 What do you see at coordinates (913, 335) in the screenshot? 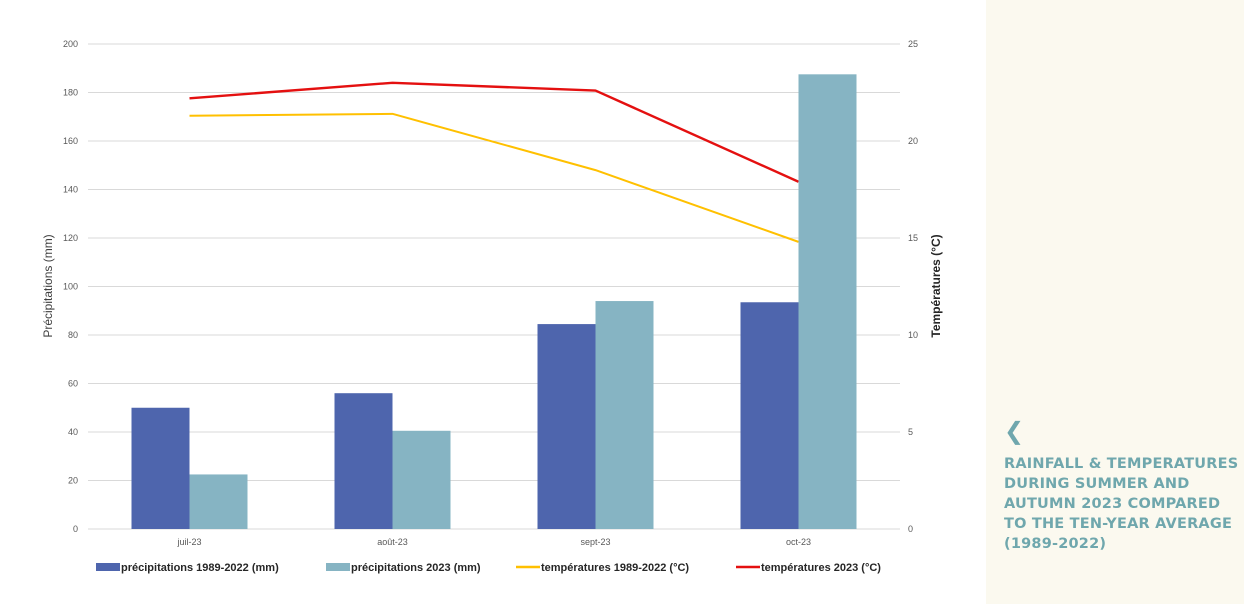
I see `y-tick-right: 10` at bounding box center [913, 335].